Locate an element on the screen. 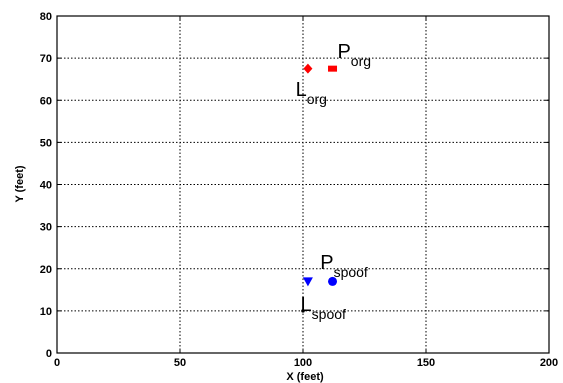 The width and height of the screenshot is (563, 383). data-point-triangle is located at coordinates (307, 282).